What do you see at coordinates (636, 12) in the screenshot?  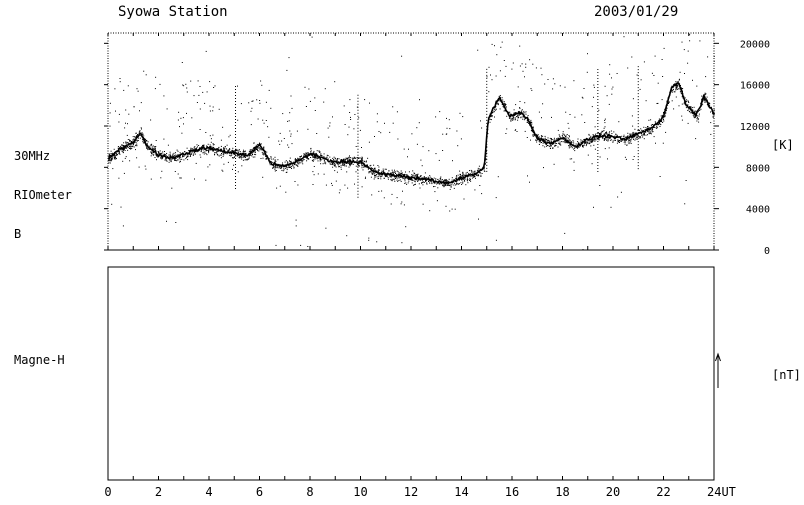 I see `date-label: 2003/01/29` at bounding box center [636, 12].